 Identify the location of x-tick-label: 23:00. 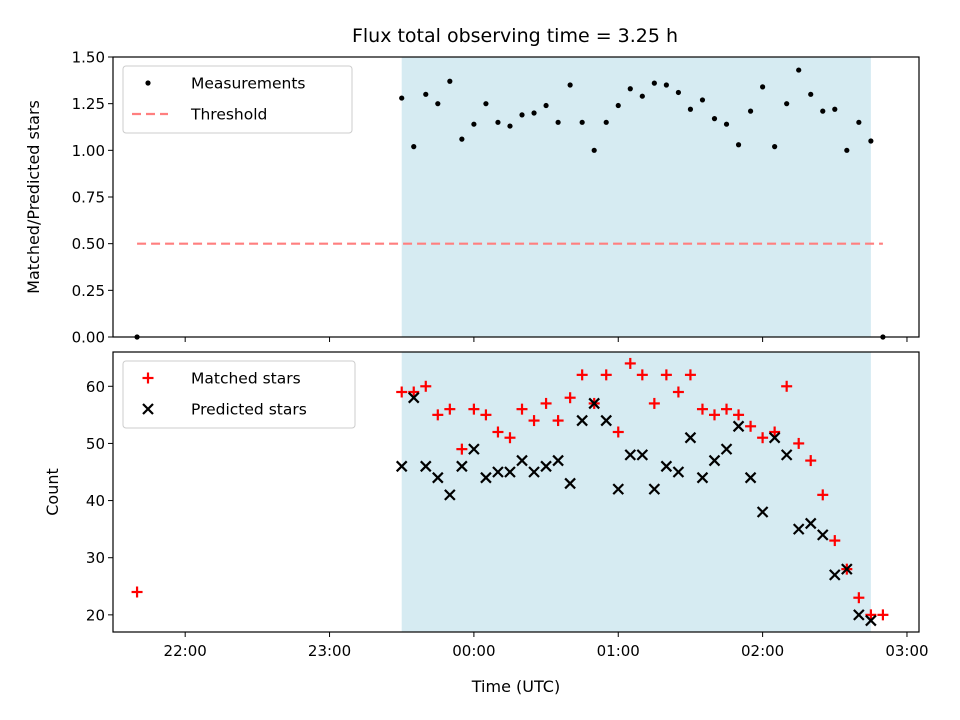
(329, 651).